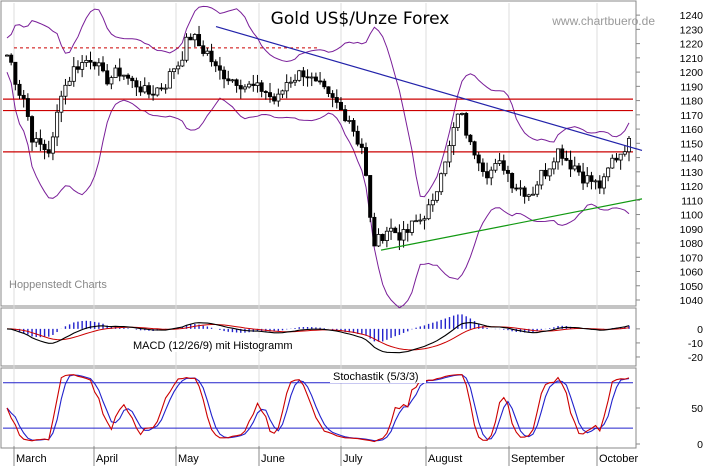 The image size is (723, 466). What do you see at coordinates (695, 344) in the screenshot?
I see `macd-tick-label: -10` at bounding box center [695, 344].